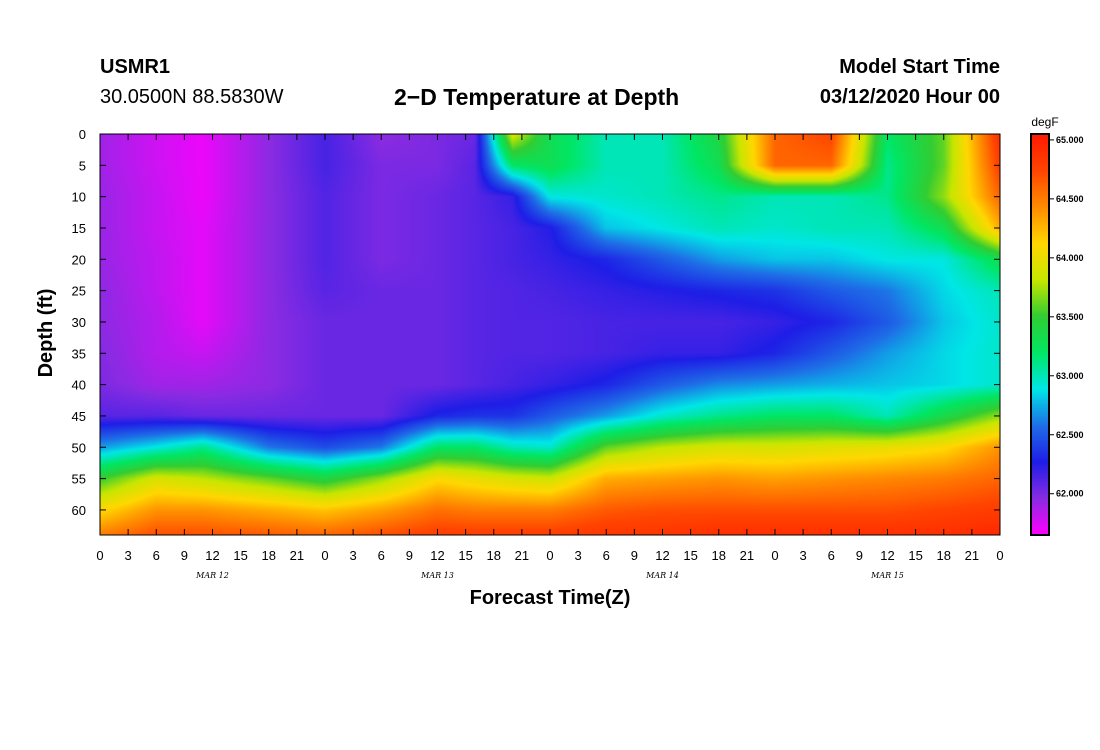 The width and height of the screenshot is (1100, 750). What do you see at coordinates (1070, 494) in the screenshot?
I see `colorbar-tick-label: 62.000` at bounding box center [1070, 494].